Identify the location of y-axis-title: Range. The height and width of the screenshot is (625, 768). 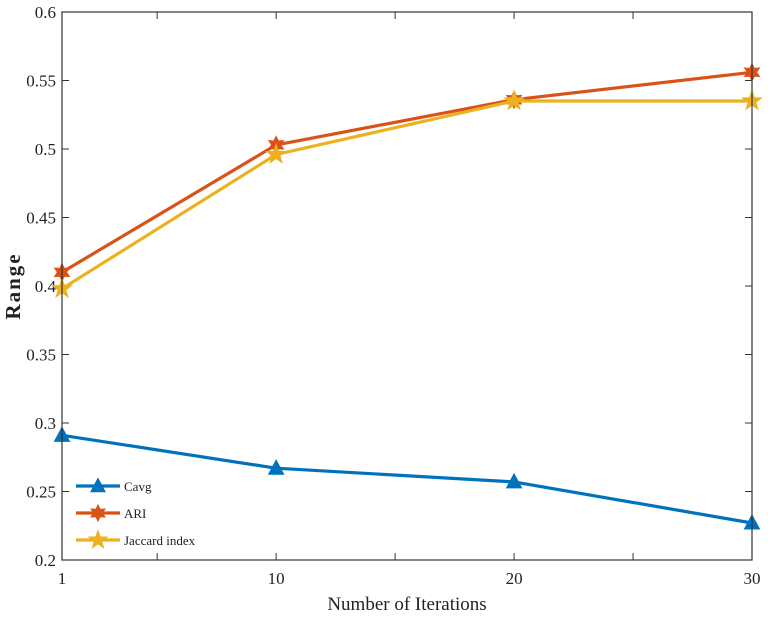
(13, 285).